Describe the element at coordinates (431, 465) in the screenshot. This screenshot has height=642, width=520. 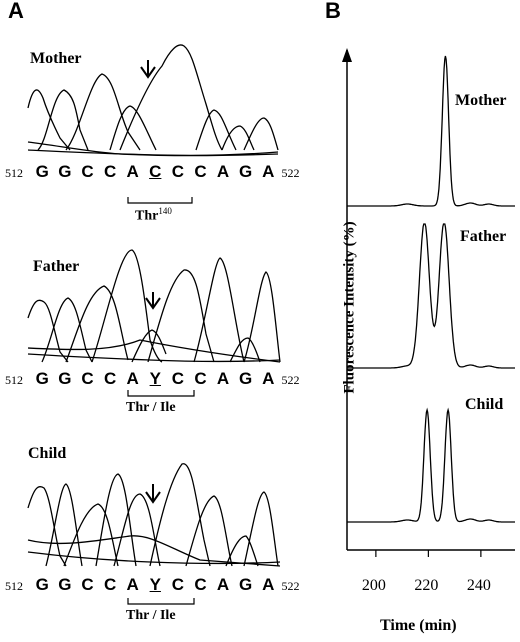
I see `trace-child` at that location.